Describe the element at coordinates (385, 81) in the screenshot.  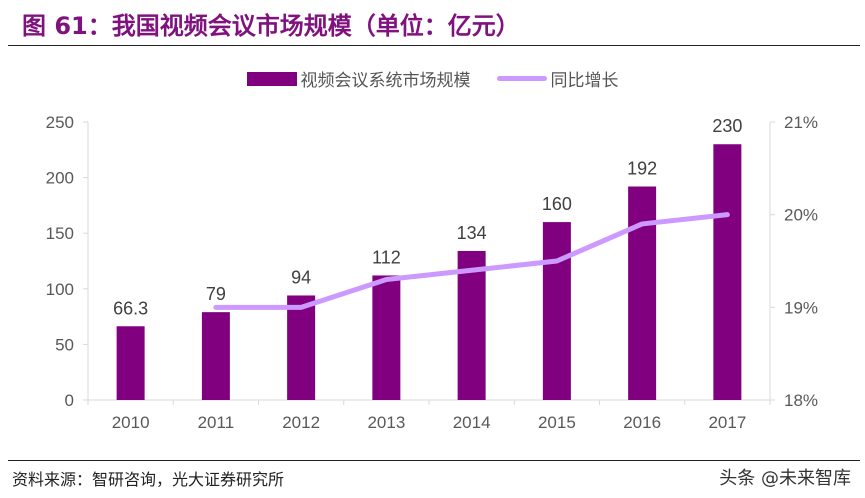
I see `legend-label: 视频会议系统市场规模` at that location.